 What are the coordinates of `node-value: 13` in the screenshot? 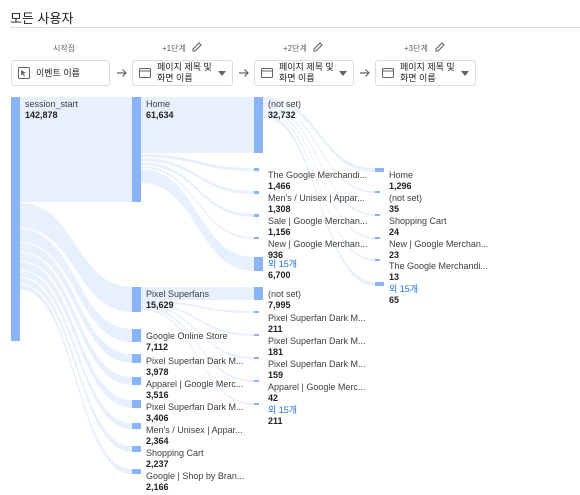 It's located at (394, 277).